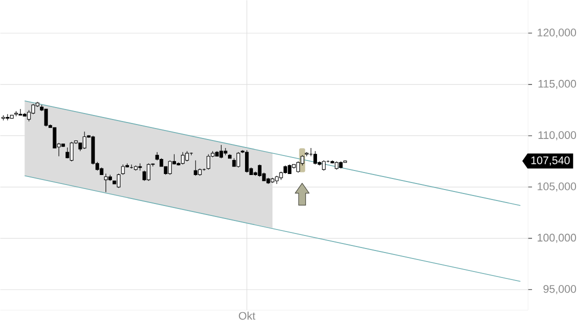  Describe the element at coordinates (557, 84) in the screenshot. I see `y-tick-label: 115,000` at that location.